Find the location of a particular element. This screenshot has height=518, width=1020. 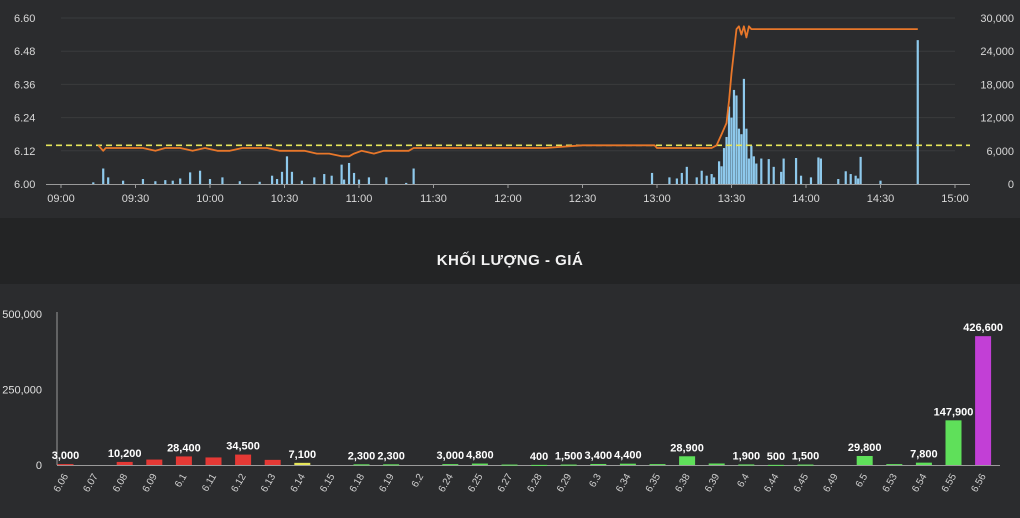

data-label: 500 is located at coordinates (776, 457).